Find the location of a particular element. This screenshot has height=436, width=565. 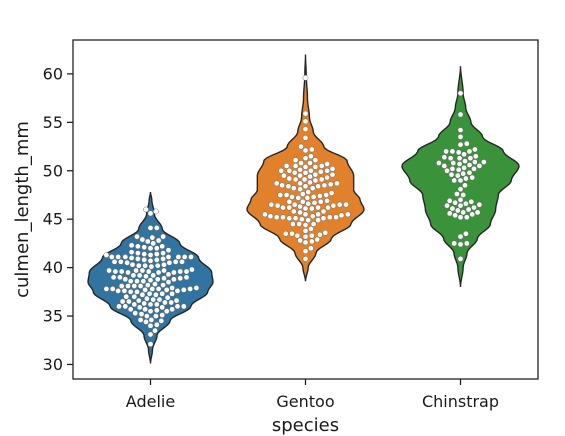

y-tick-label: 50 is located at coordinates (53, 170).